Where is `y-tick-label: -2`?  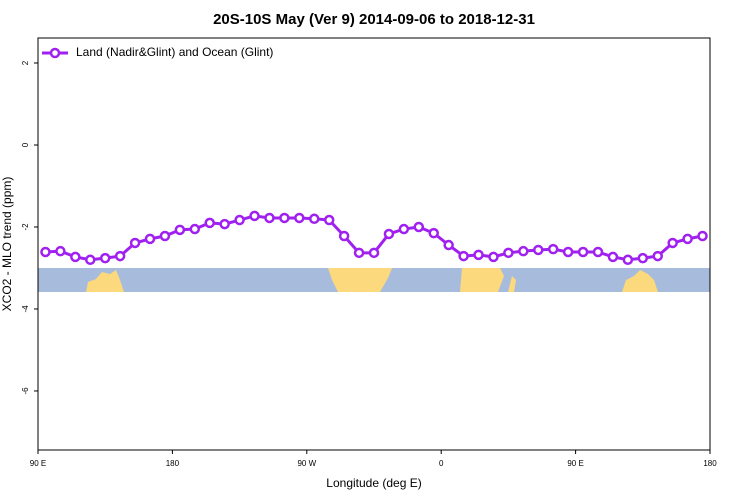 y-tick-label: -2 is located at coordinates (25, 227).